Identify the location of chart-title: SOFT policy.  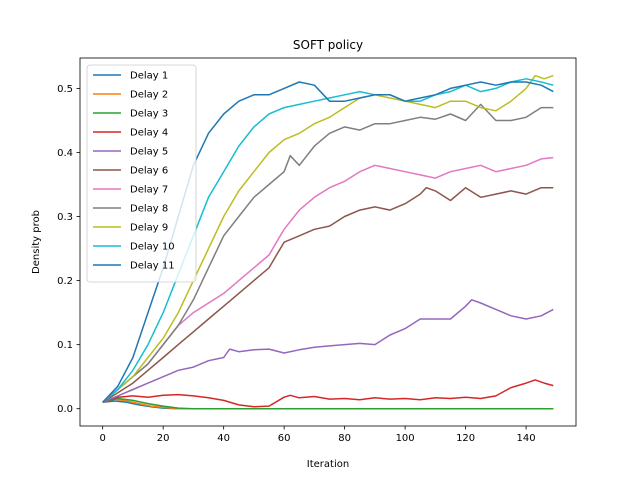
(328, 45).